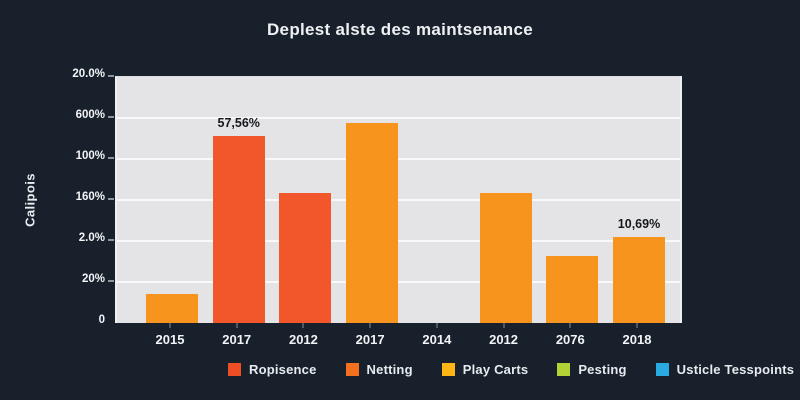 Image resolution: width=800 pixels, height=400 pixels. Describe the element at coordinates (90, 197) in the screenshot. I see `y-tick-label: 160%` at that location.